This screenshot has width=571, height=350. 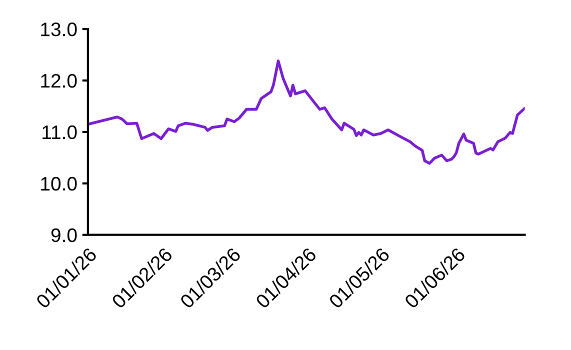 I want to click on y-tick-label: 13.0, so click(x=59, y=29).